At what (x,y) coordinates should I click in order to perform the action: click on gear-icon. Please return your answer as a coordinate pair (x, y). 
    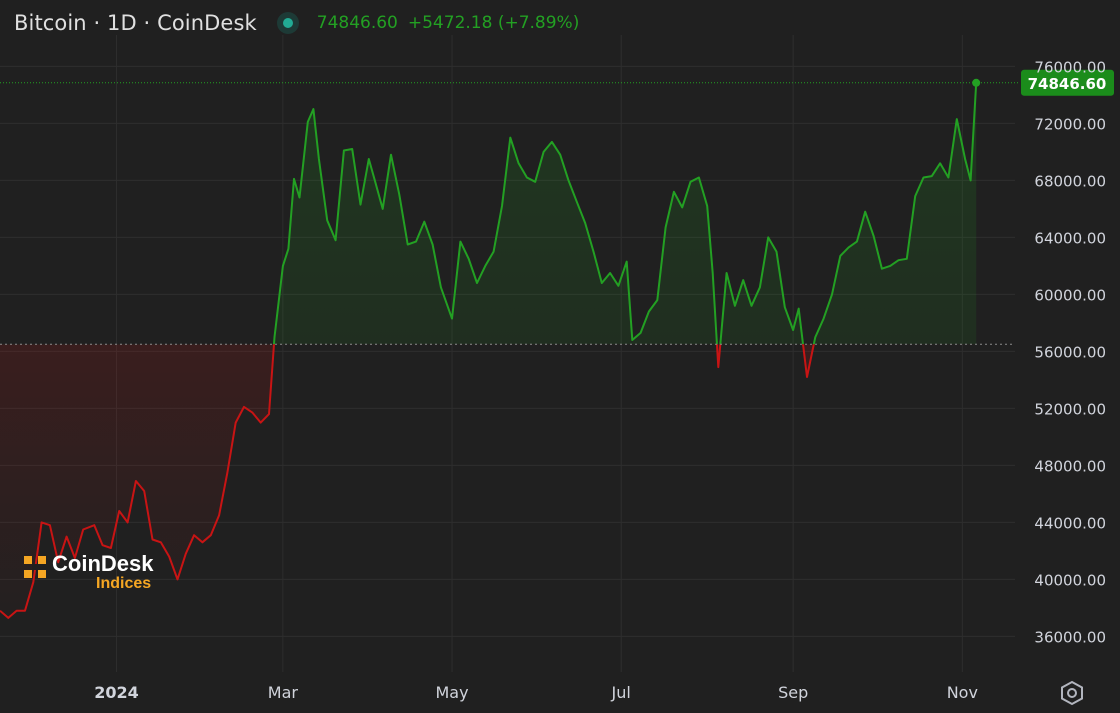
    Looking at the image, I should click on (1072, 693).